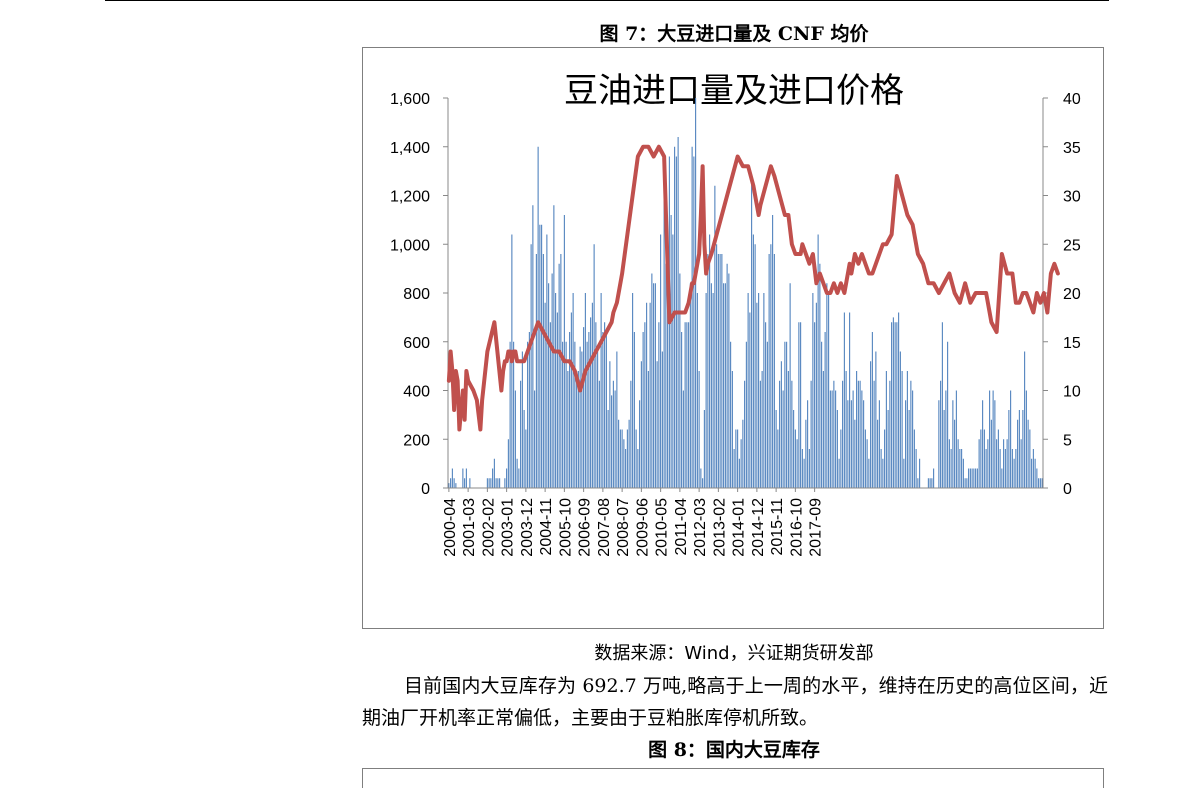 The image size is (1191, 788). I want to click on y-tick-label: 0, so click(425, 489).